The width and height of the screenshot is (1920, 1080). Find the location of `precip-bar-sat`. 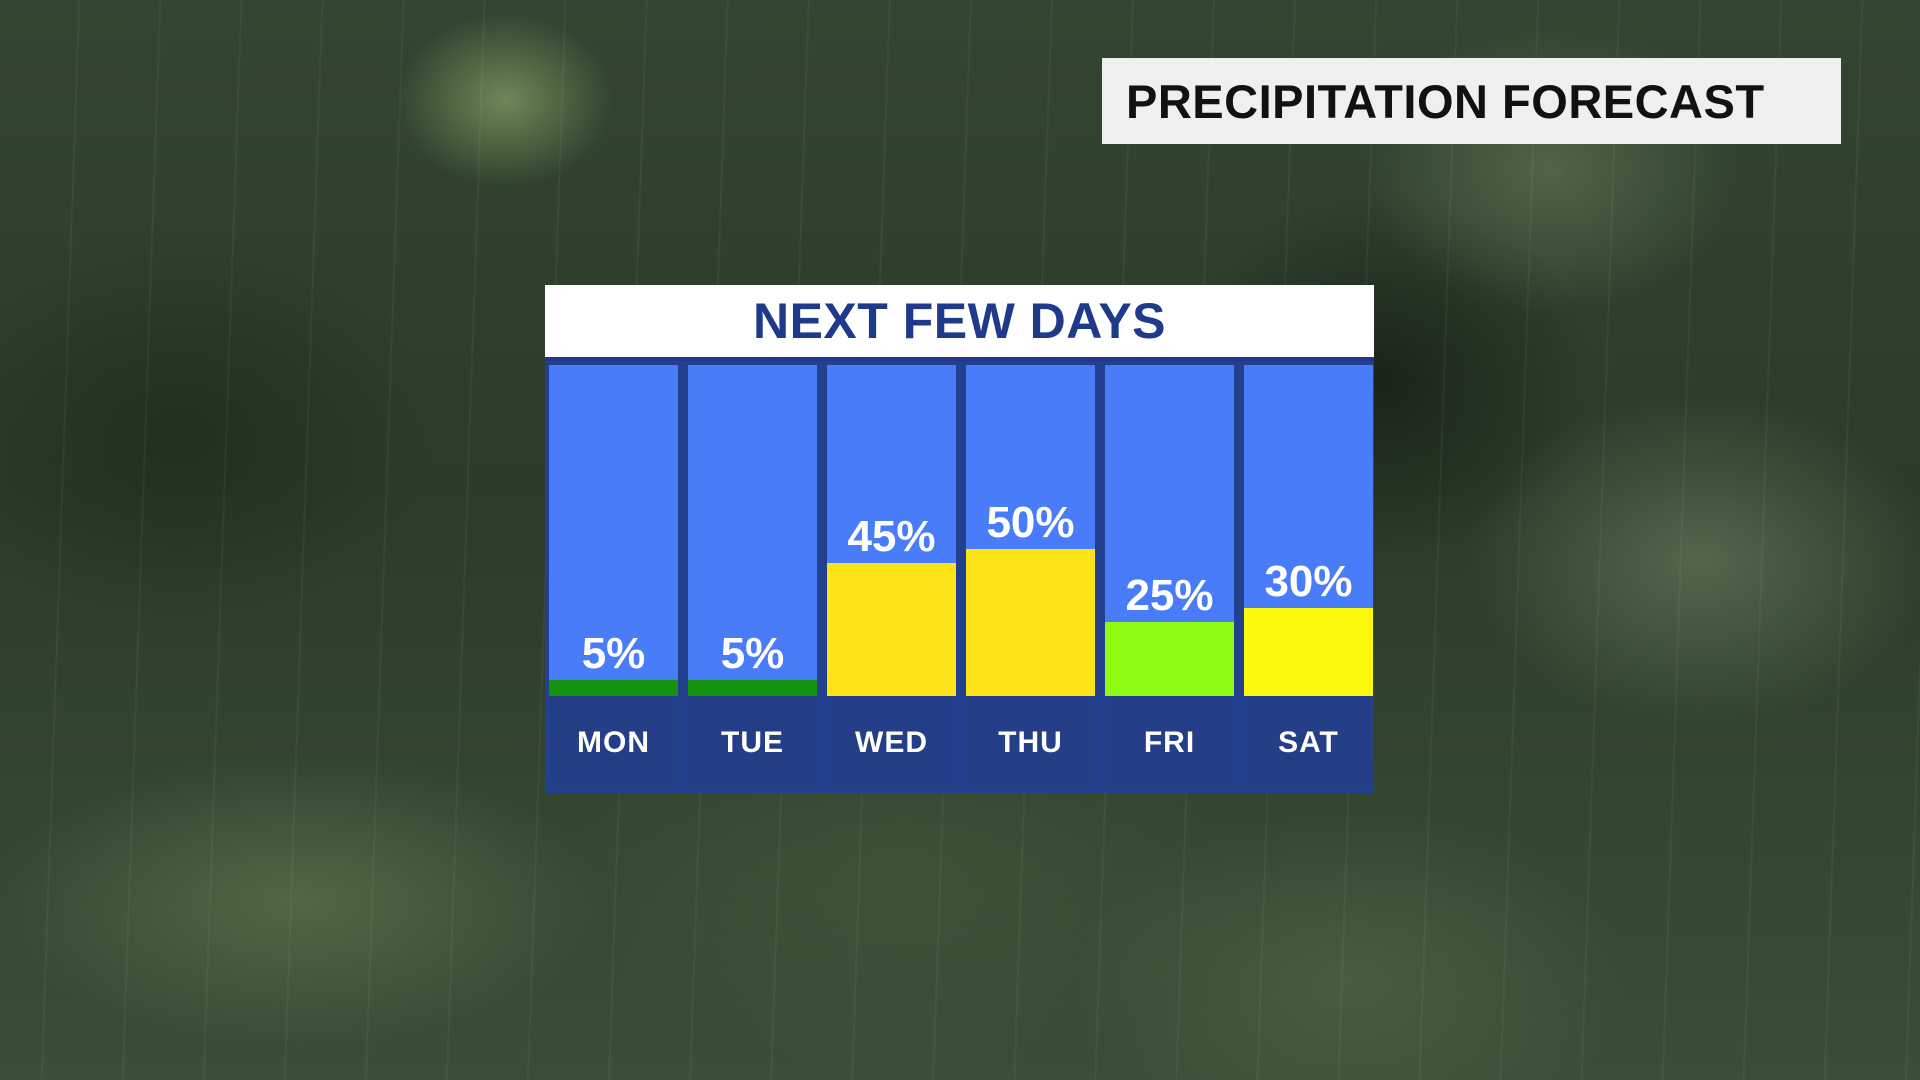

precip-bar-sat is located at coordinates (1308, 652).